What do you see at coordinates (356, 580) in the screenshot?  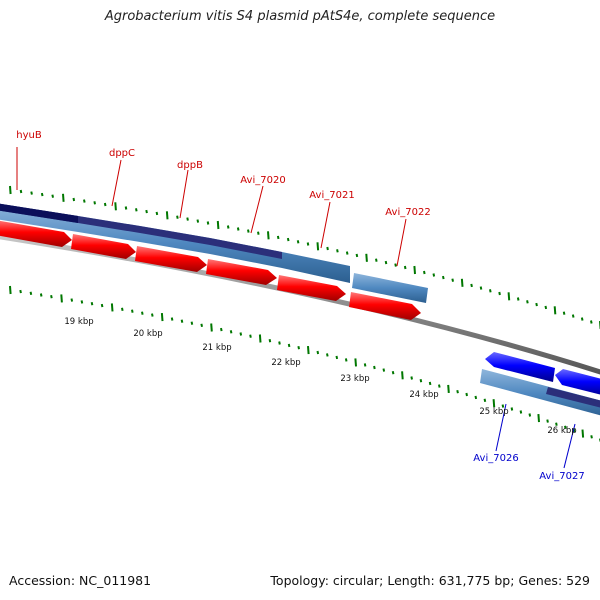 I see `topology-value: circular` at bounding box center [356, 580].